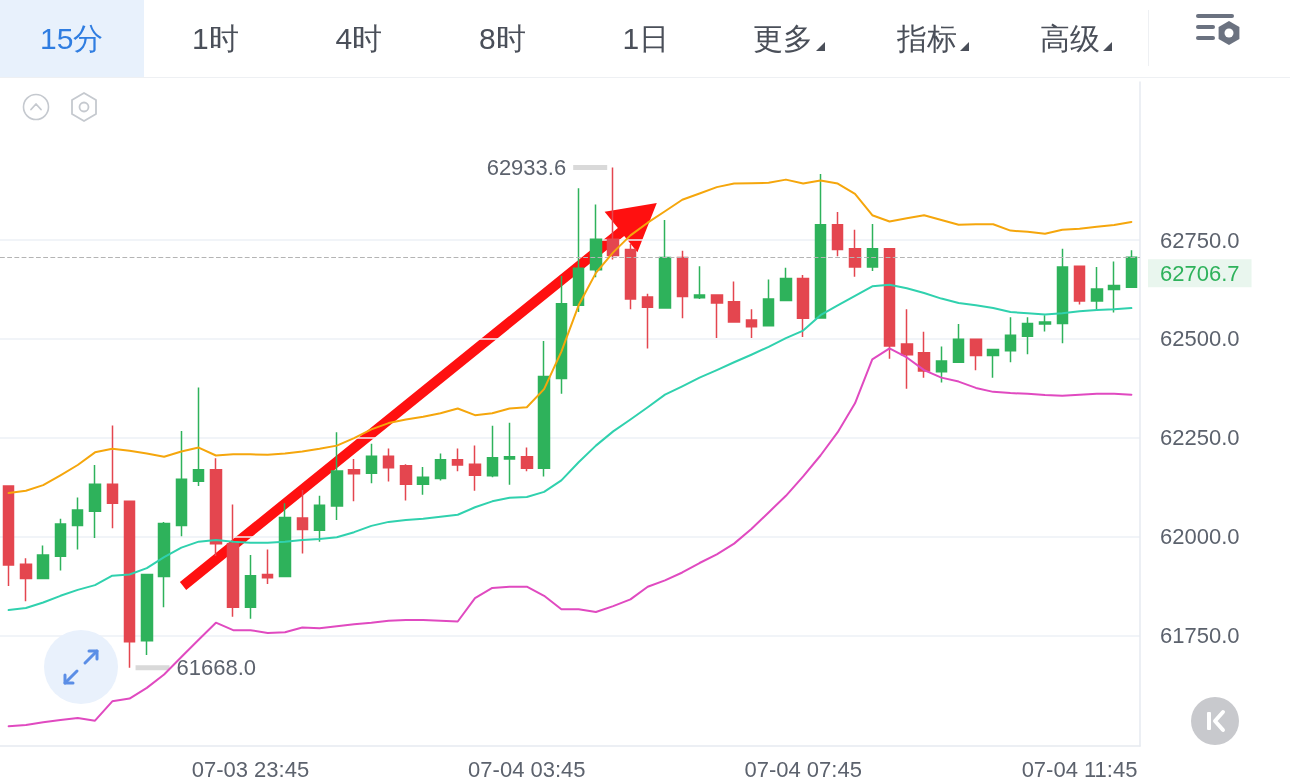 The width and height of the screenshot is (1290, 782). I want to click on text: 1日, so click(646, 38).